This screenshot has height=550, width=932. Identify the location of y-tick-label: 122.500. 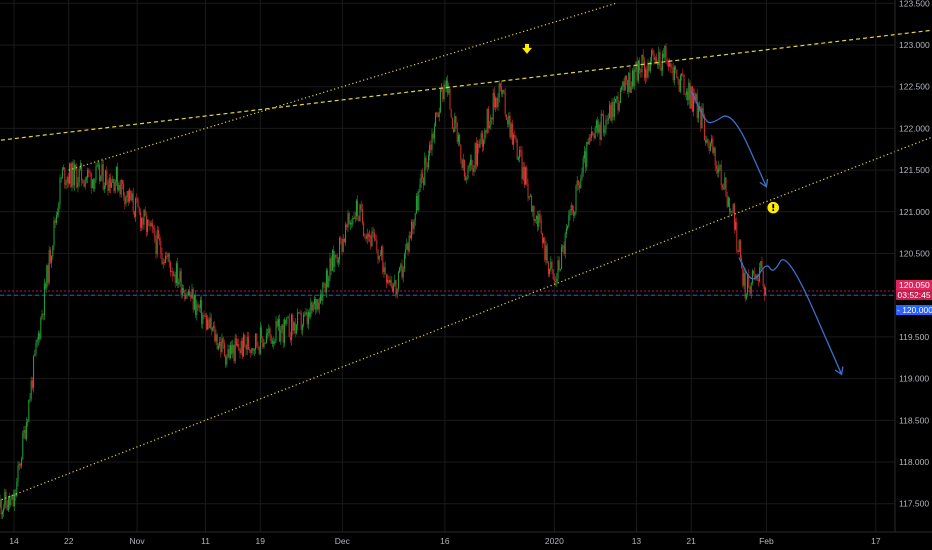
(914, 87).